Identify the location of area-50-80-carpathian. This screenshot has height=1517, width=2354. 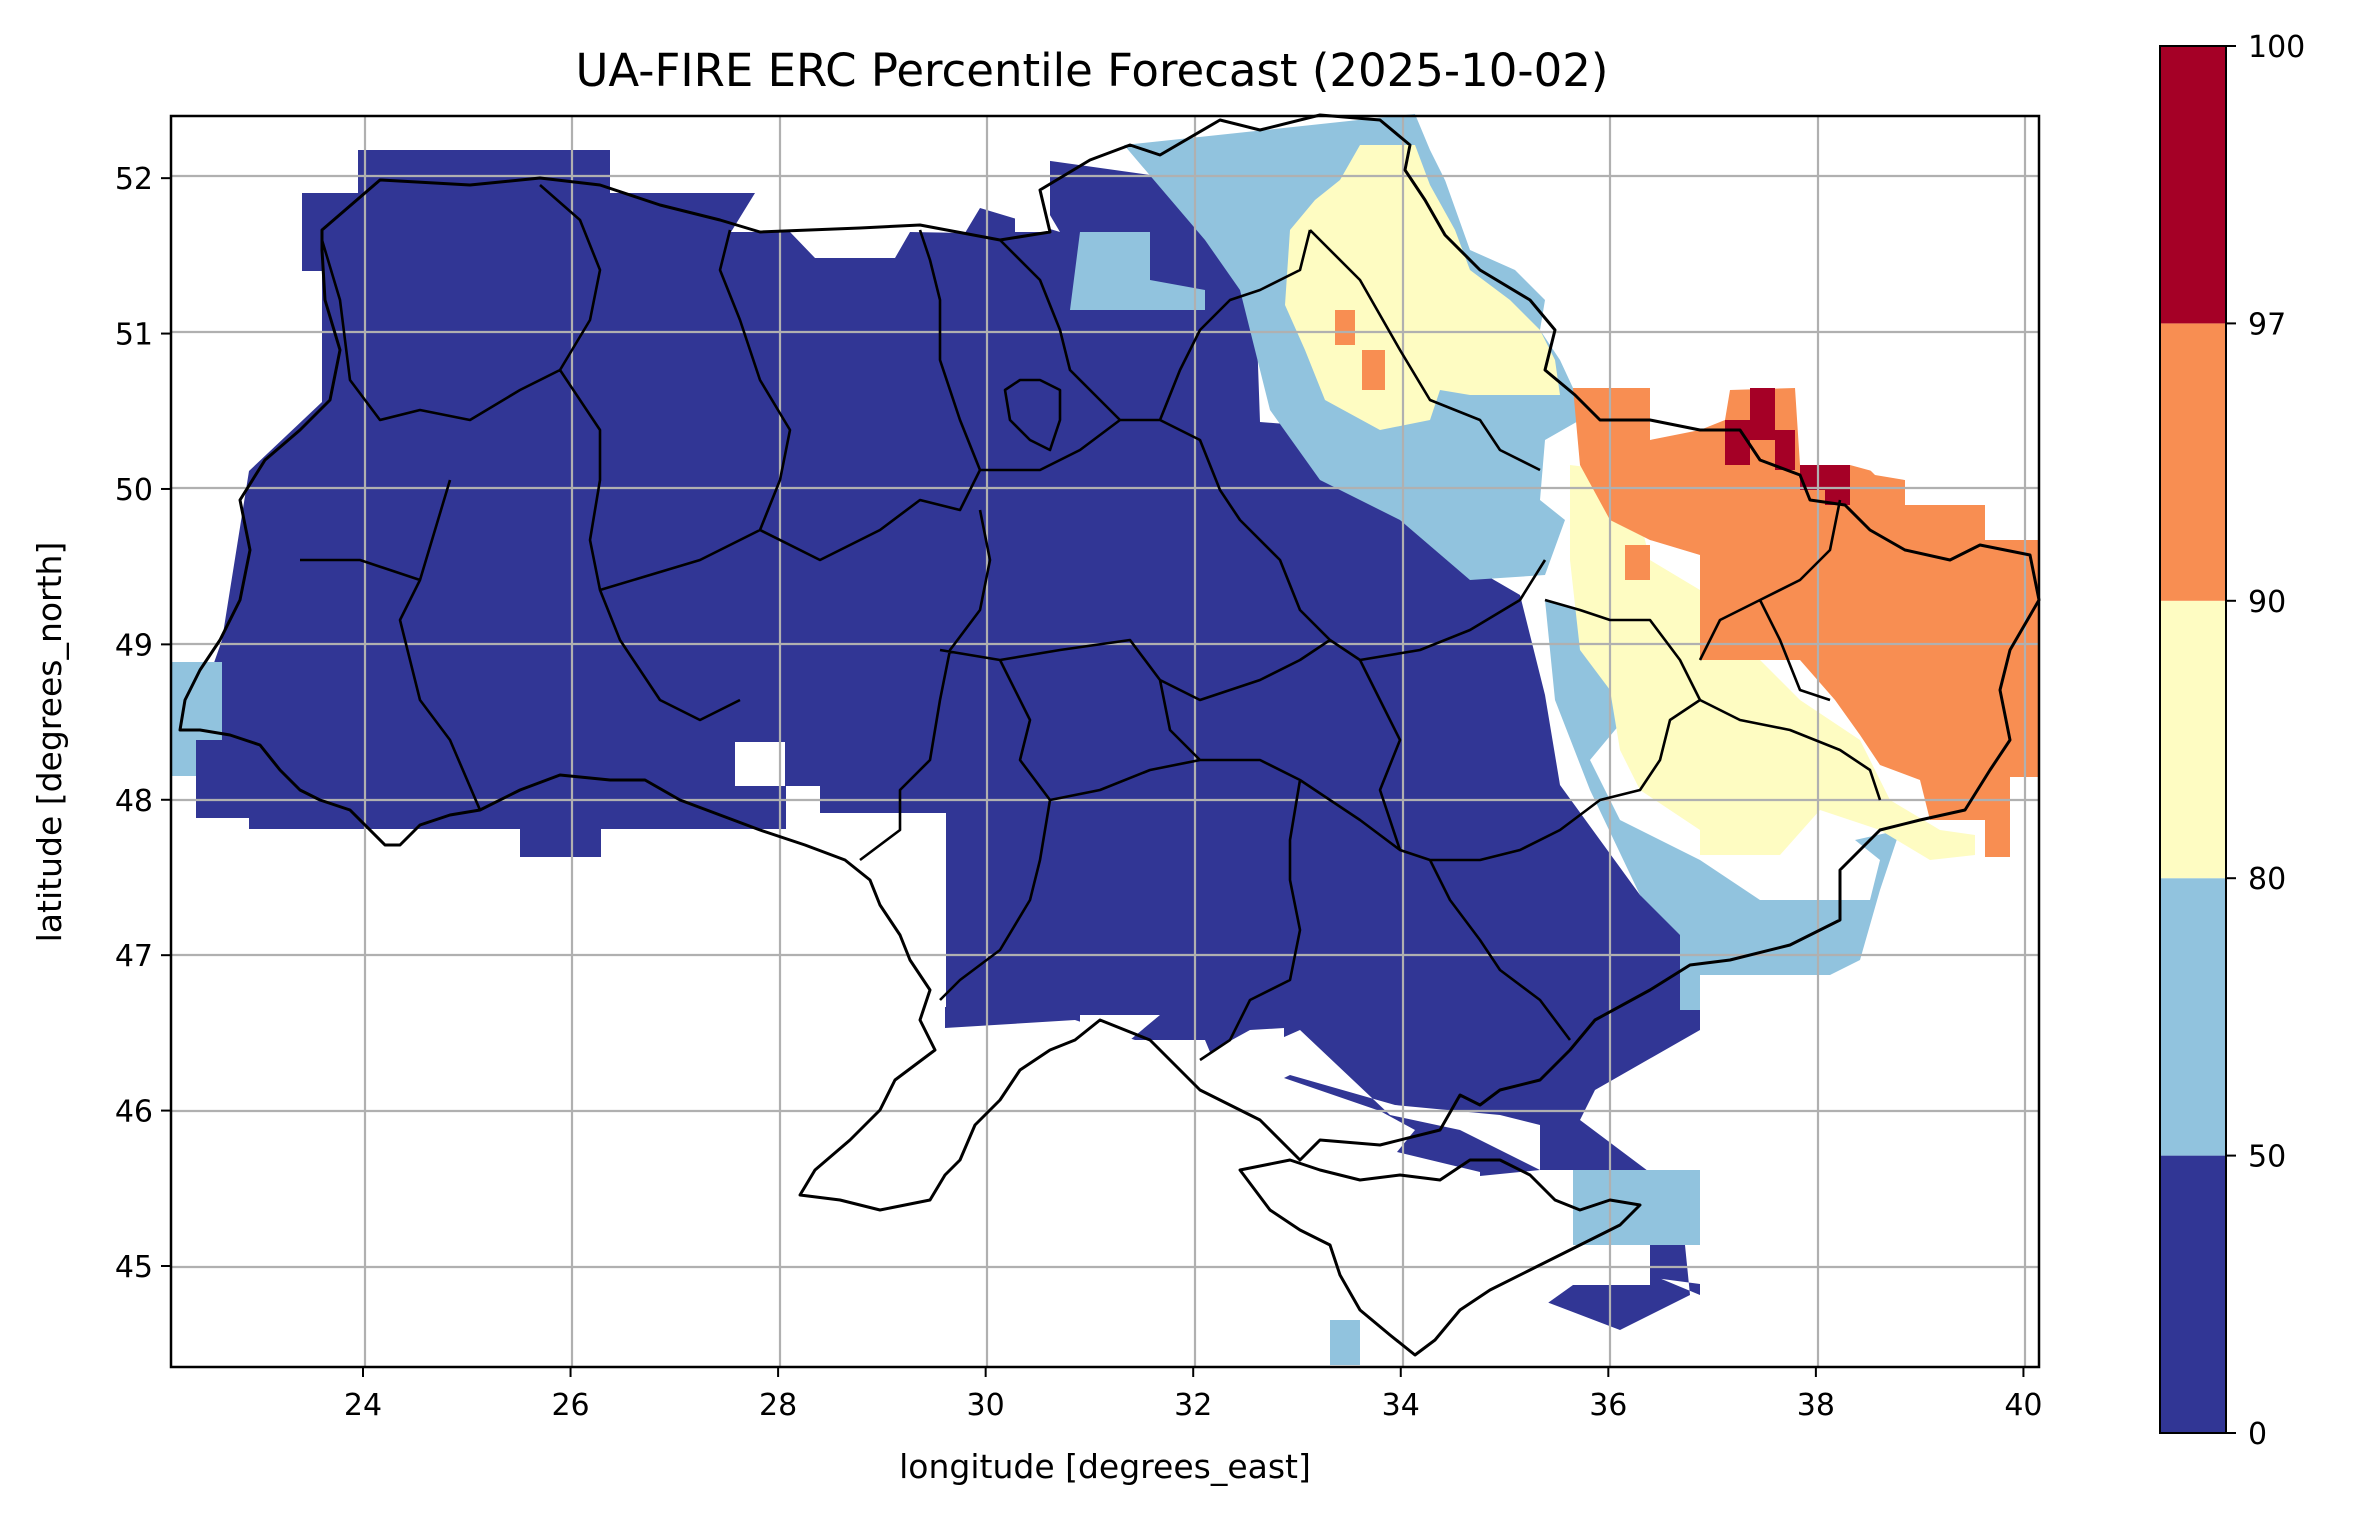
(196, 719).